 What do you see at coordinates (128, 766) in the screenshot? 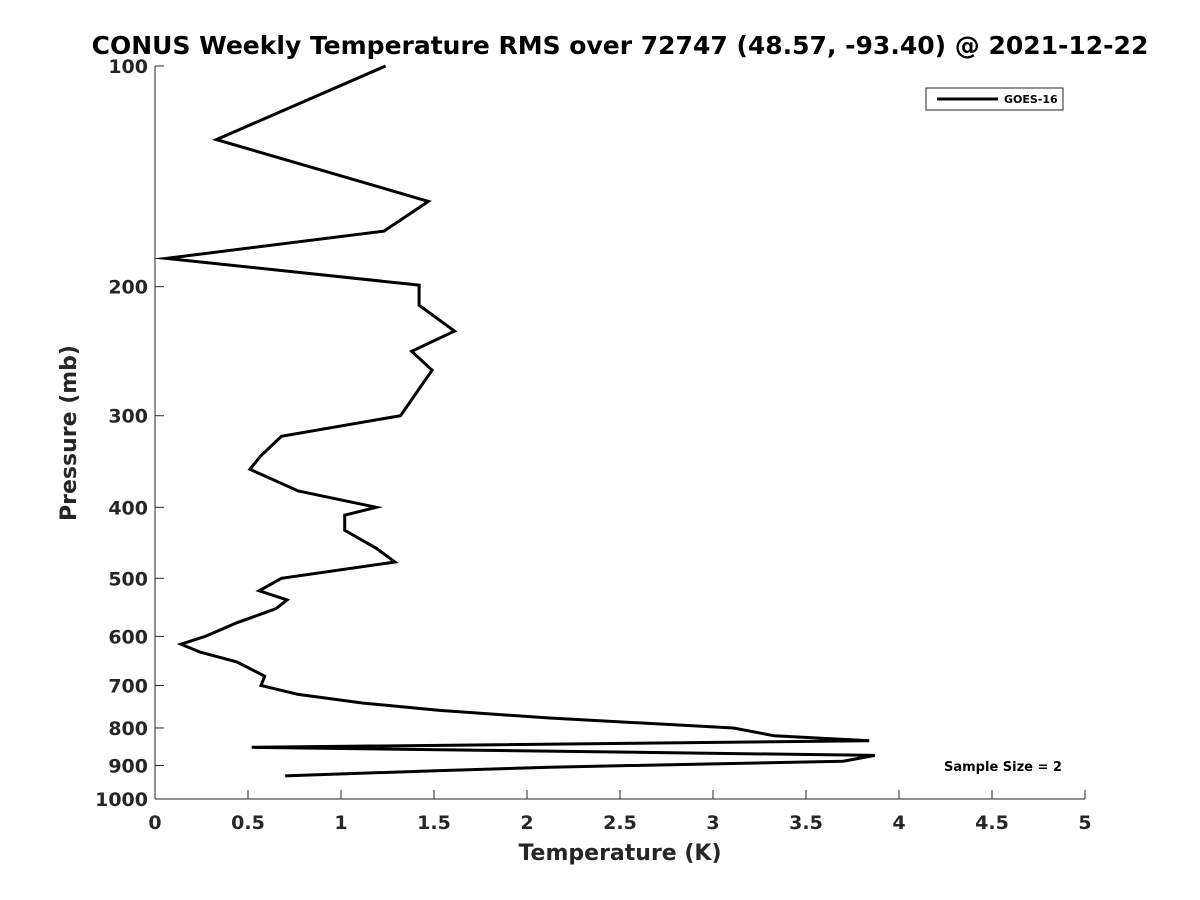
I see `y-tick-label: 900` at bounding box center [128, 766].